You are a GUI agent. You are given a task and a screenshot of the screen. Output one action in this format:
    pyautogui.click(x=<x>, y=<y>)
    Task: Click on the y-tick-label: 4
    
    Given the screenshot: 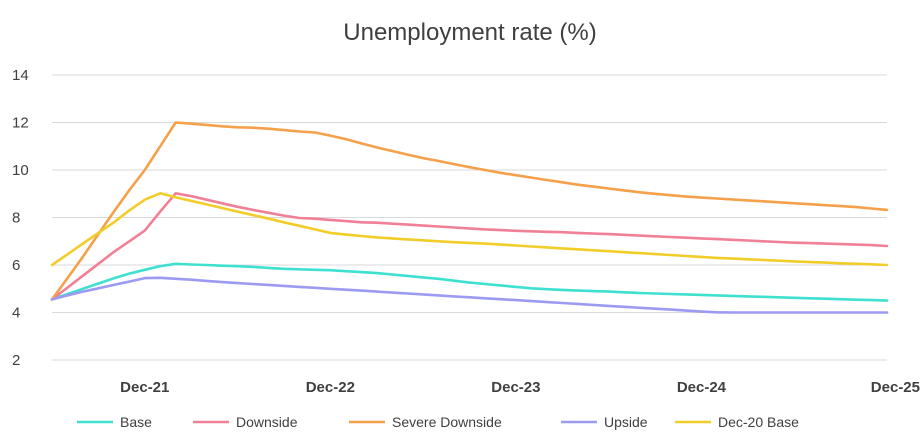 What is the action you would take?
    pyautogui.click(x=16, y=313)
    